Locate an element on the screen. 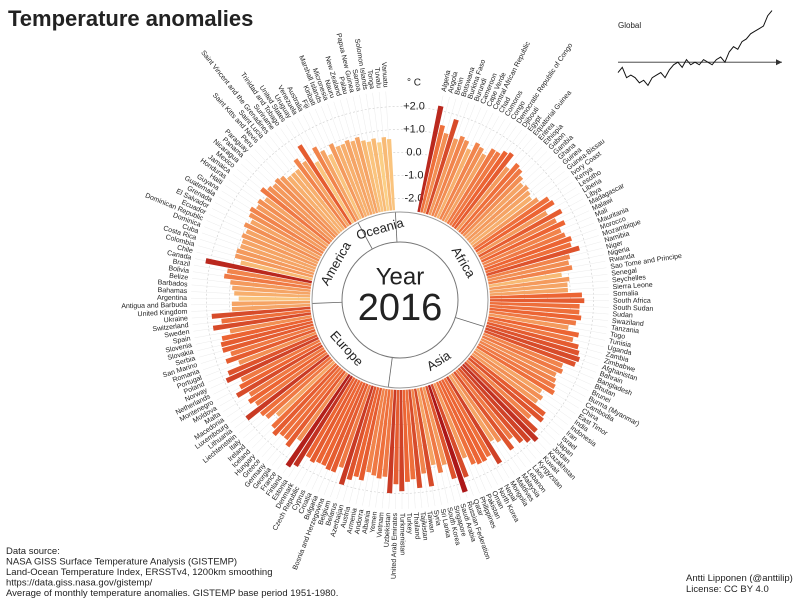 This screenshot has width=800, height=600. title: Temperature anomalies is located at coordinates (130, 18).